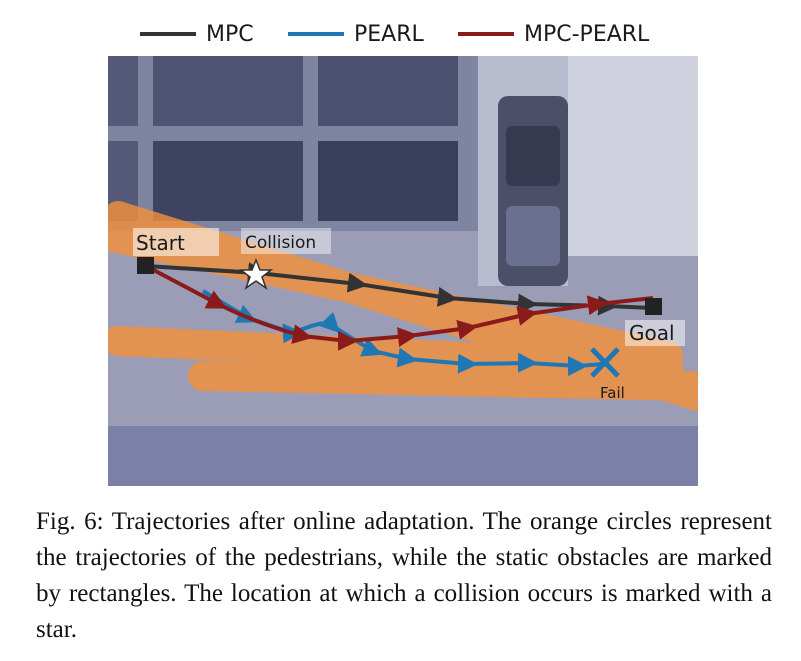  I want to click on legend-item-pearl: PEARL, so click(356, 34).